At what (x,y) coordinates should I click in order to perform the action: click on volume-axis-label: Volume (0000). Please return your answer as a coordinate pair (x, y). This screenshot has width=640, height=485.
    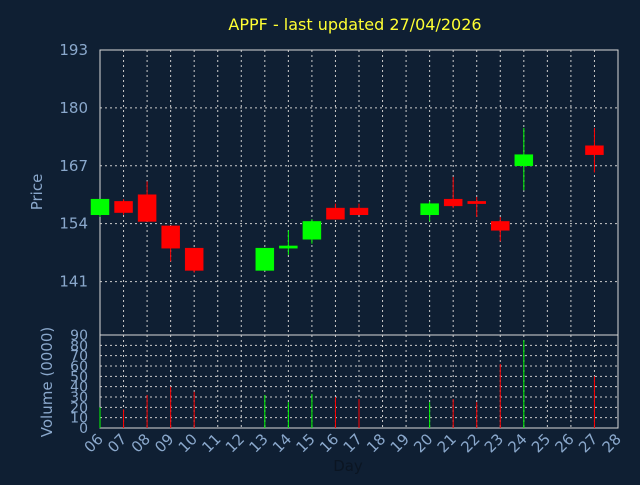
    Looking at the image, I should click on (47, 382).